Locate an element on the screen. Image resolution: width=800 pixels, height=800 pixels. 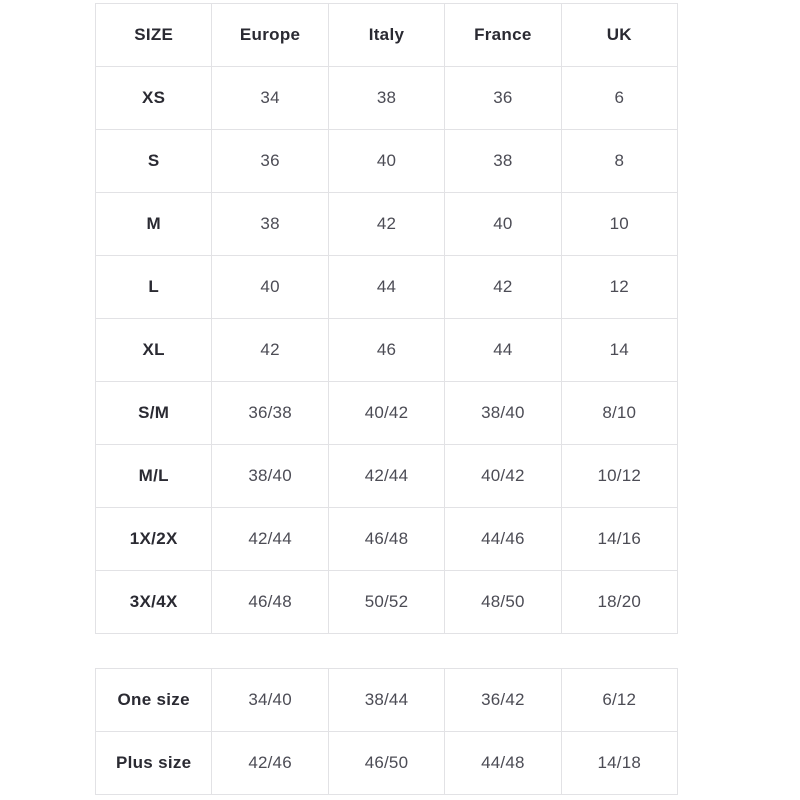
value-cell-italy: 46/48 is located at coordinates (386, 539).